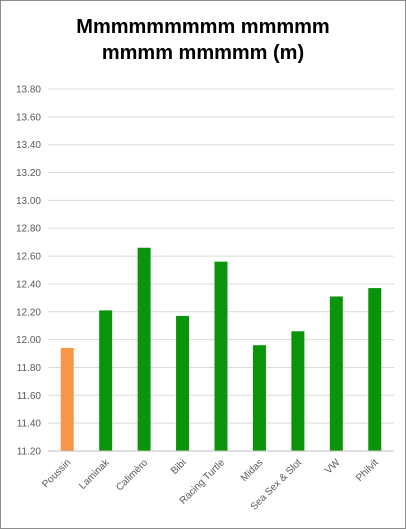  What do you see at coordinates (132, 475) in the screenshot?
I see `x-tick-label: Calimèro` at bounding box center [132, 475].